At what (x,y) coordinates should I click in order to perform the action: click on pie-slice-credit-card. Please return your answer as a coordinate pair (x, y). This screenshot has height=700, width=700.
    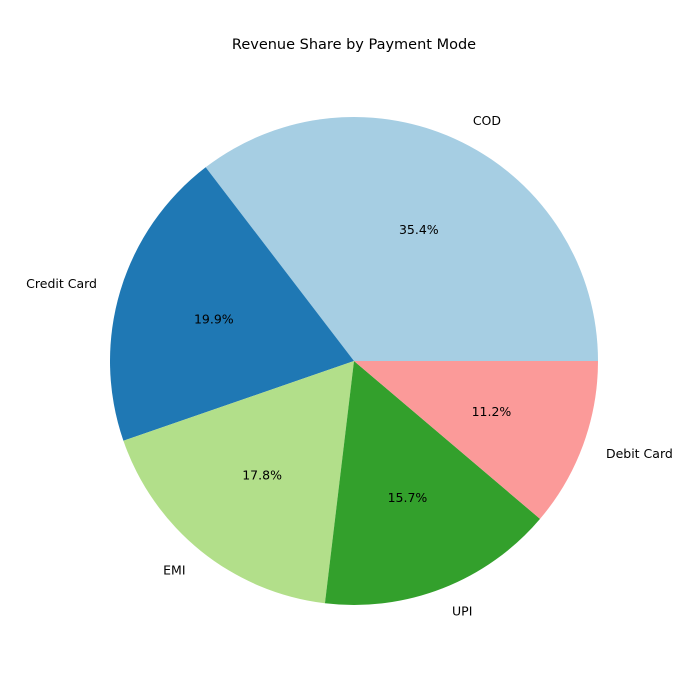
    Looking at the image, I should click on (231, 304).